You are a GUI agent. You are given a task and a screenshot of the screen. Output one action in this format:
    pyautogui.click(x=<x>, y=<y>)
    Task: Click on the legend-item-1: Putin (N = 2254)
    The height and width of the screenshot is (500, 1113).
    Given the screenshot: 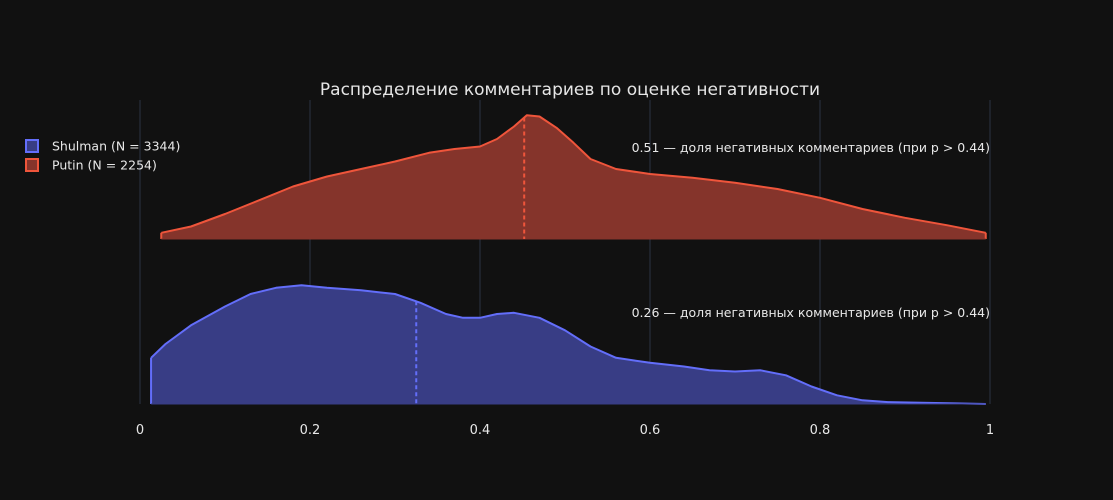 What is the action you would take?
    pyautogui.click(x=91, y=165)
    